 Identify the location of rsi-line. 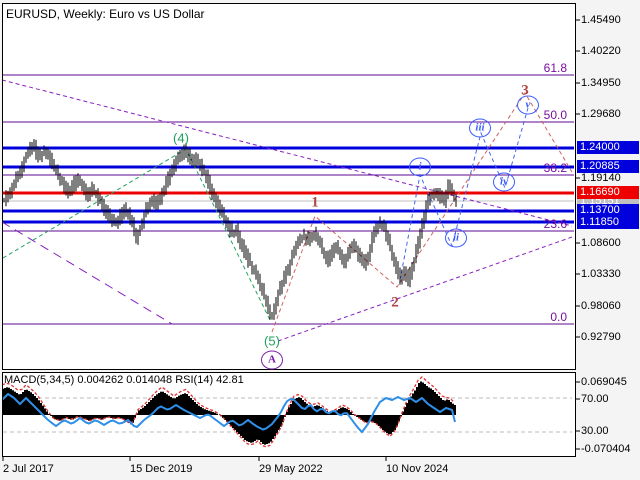
(229, 413).